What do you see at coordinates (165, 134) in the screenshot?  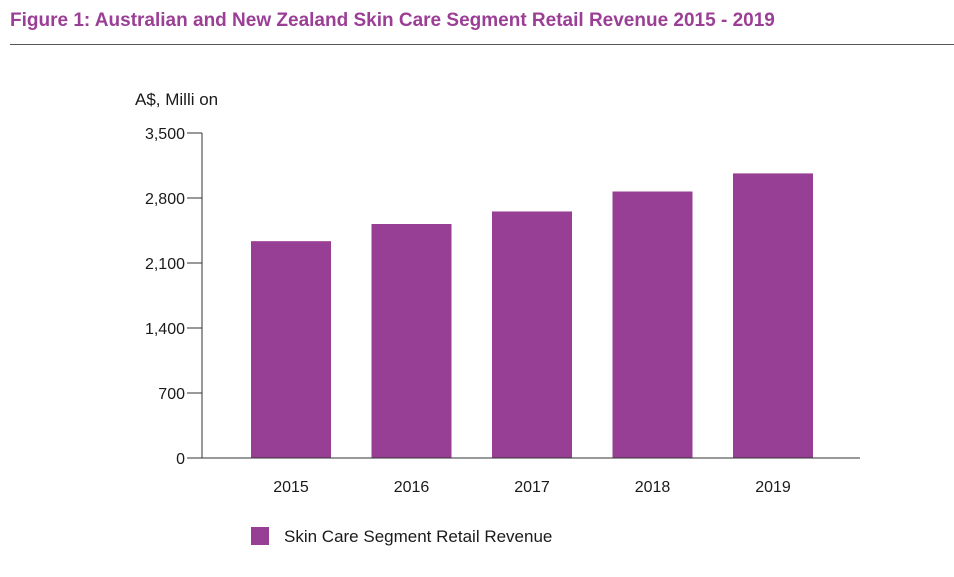 I see `y-tick-label: 3,500` at bounding box center [165, 134].